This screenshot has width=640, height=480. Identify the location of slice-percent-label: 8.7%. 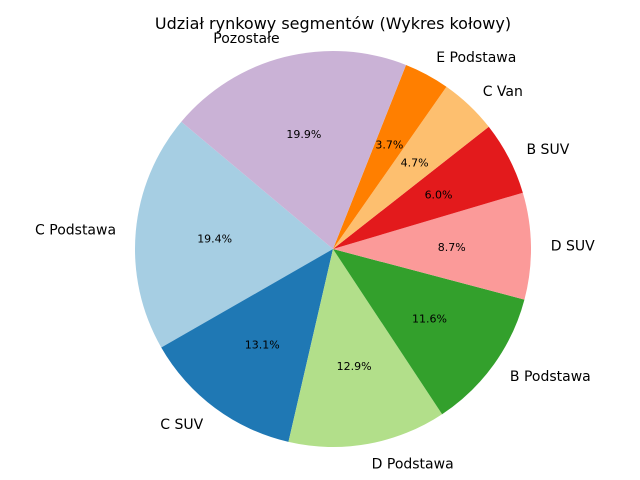
(452, 247).